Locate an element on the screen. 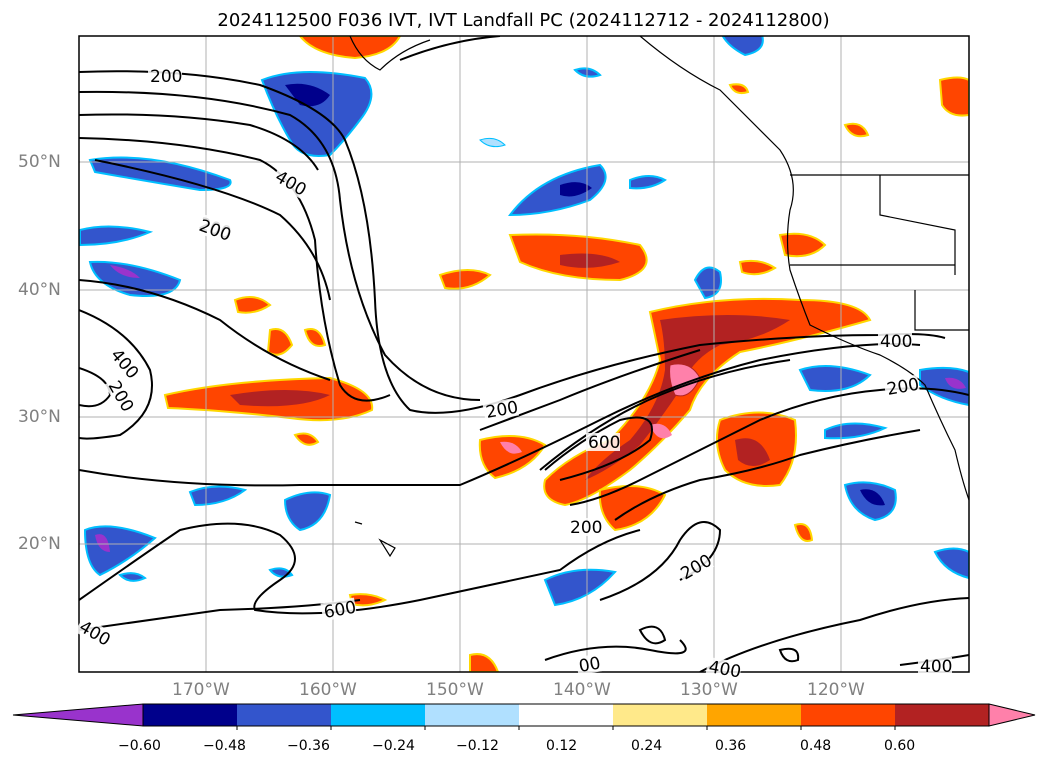 Image resolution: width=1047 pixels, height=765 pixels. colorbar-tick-label: −0.60 is located at coordinates (139, 746).